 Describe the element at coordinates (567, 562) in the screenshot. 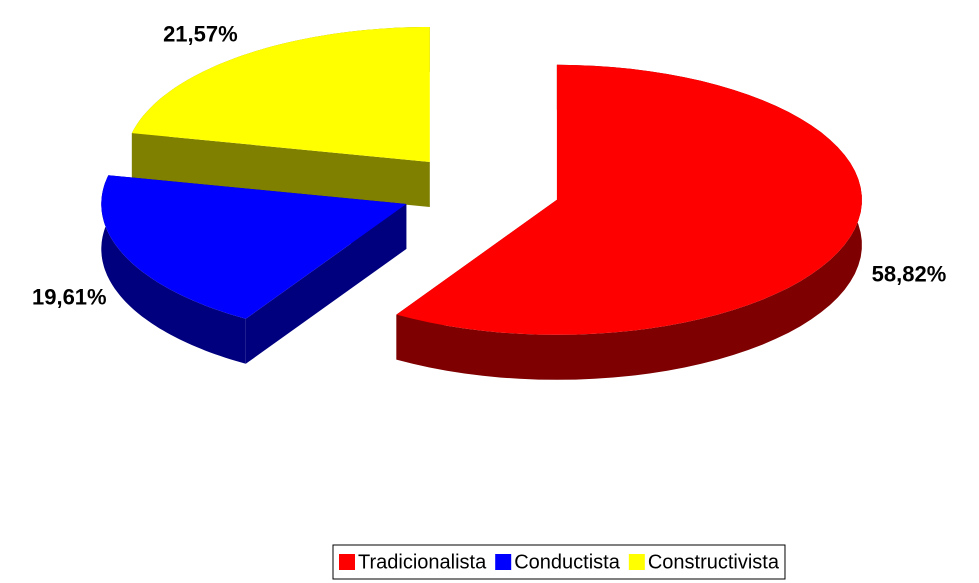

I see `legend-label: Conductista` at that location.